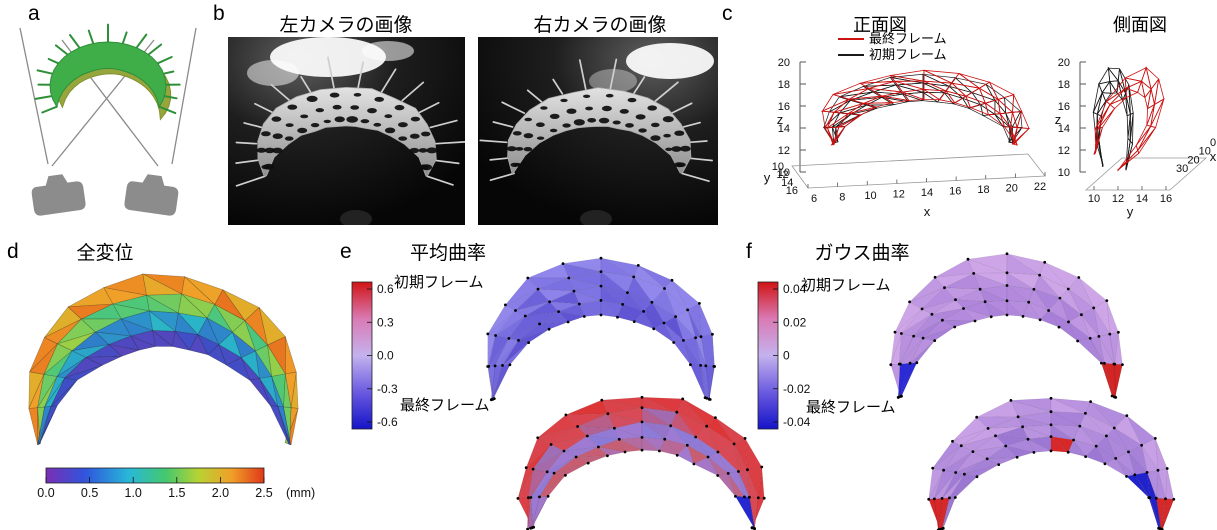 The image size is (1217, 530). I want to click on svg-text: 0.02, so click(795, 322).